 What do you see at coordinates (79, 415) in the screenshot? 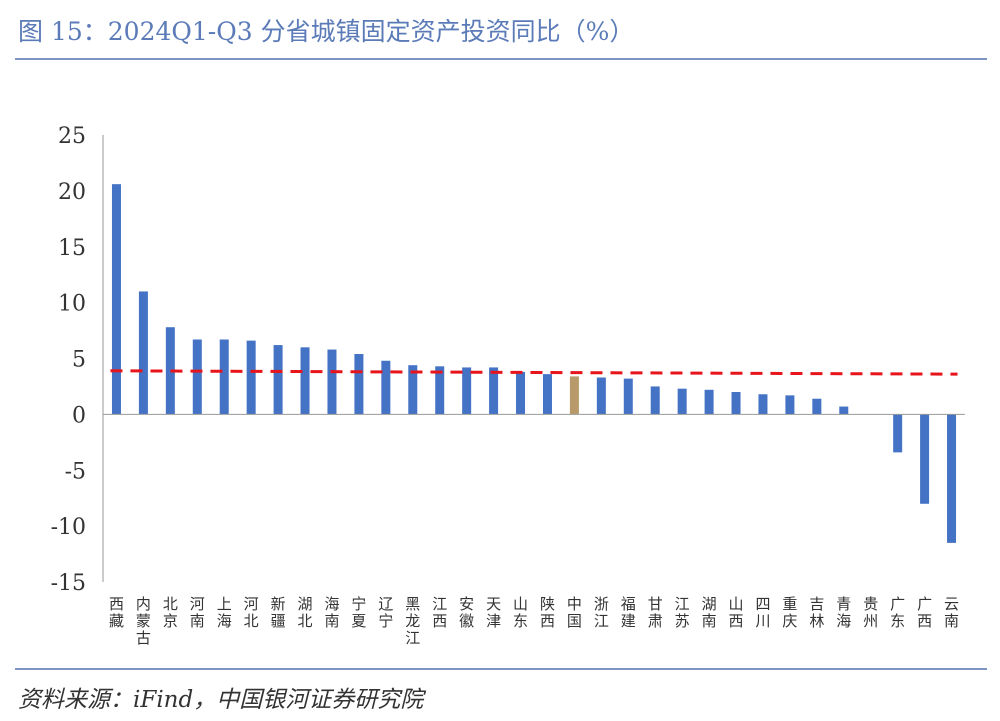
I see `y-tick-label: 0` at bounding box center [79, 415].